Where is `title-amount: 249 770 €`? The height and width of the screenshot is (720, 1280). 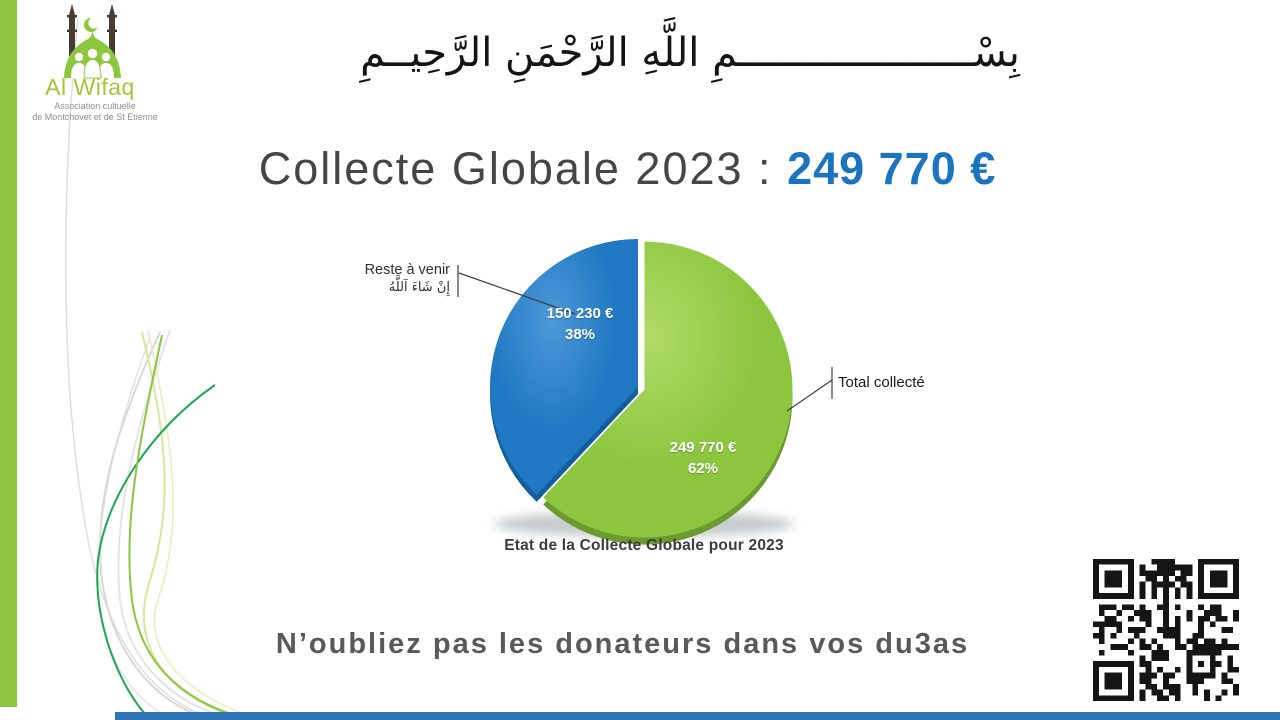 title-amount: 249 770 € is located at coordinates (892, 168).